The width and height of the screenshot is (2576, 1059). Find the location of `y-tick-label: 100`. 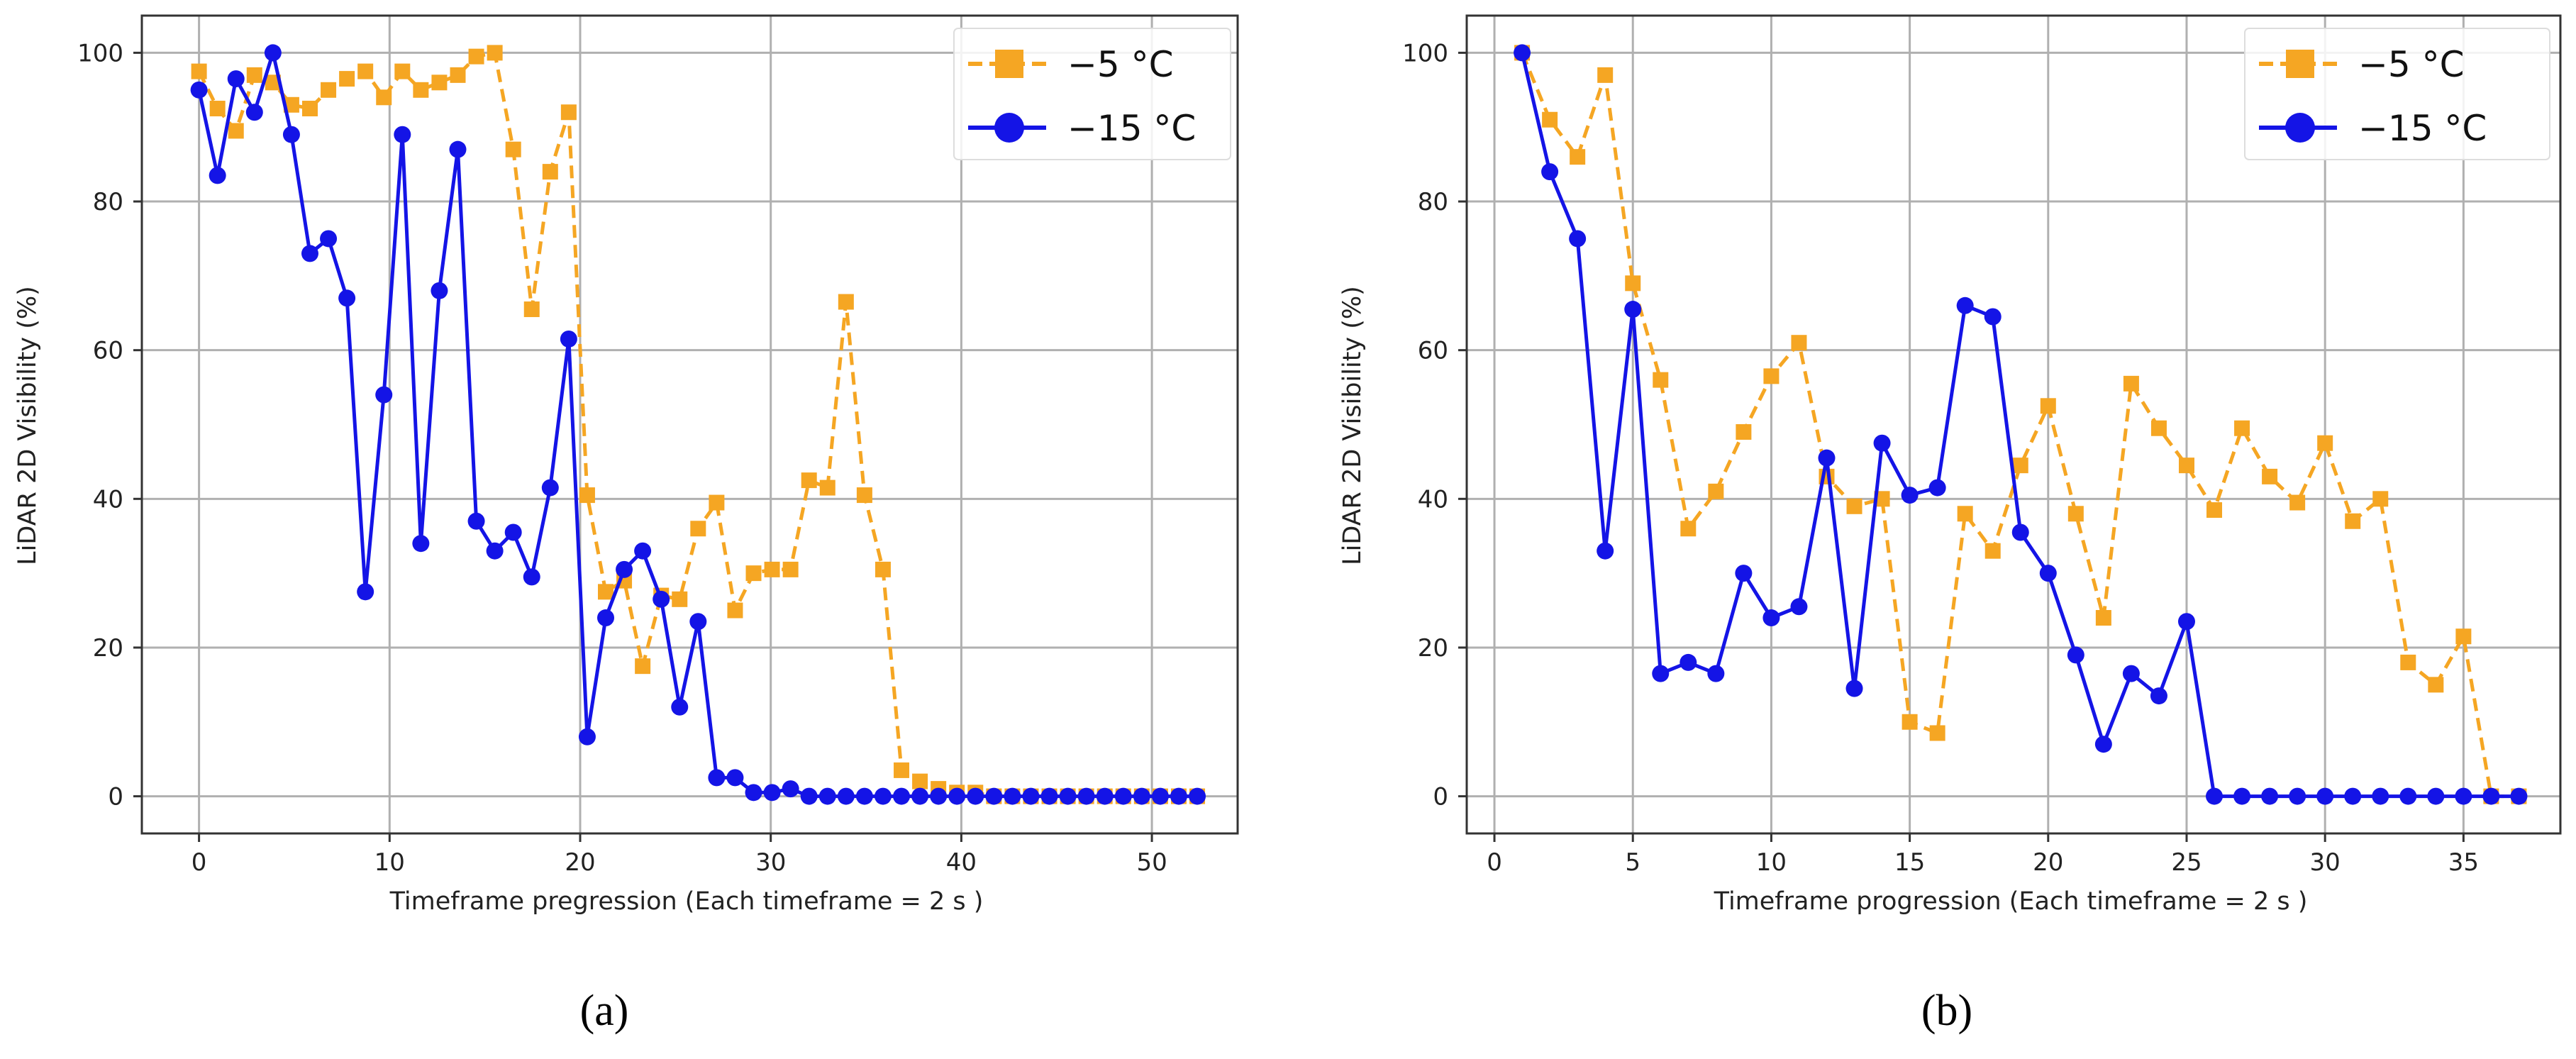

y-tick-label: 100 is located at coordinates (1425, 53).